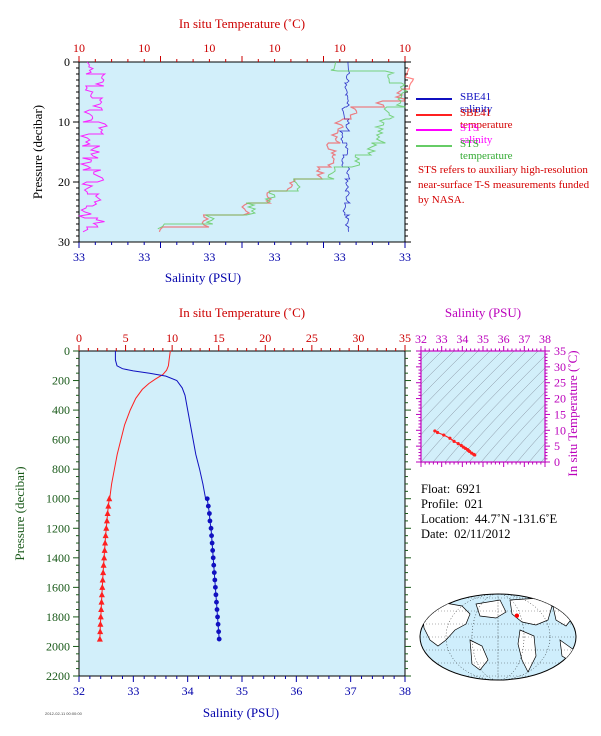 The image size is (601, 736). What do you see at coordinates (296, 691) in the screenshot?
I see `bottom-tick-label: 36` at bounding box center [296, 691].